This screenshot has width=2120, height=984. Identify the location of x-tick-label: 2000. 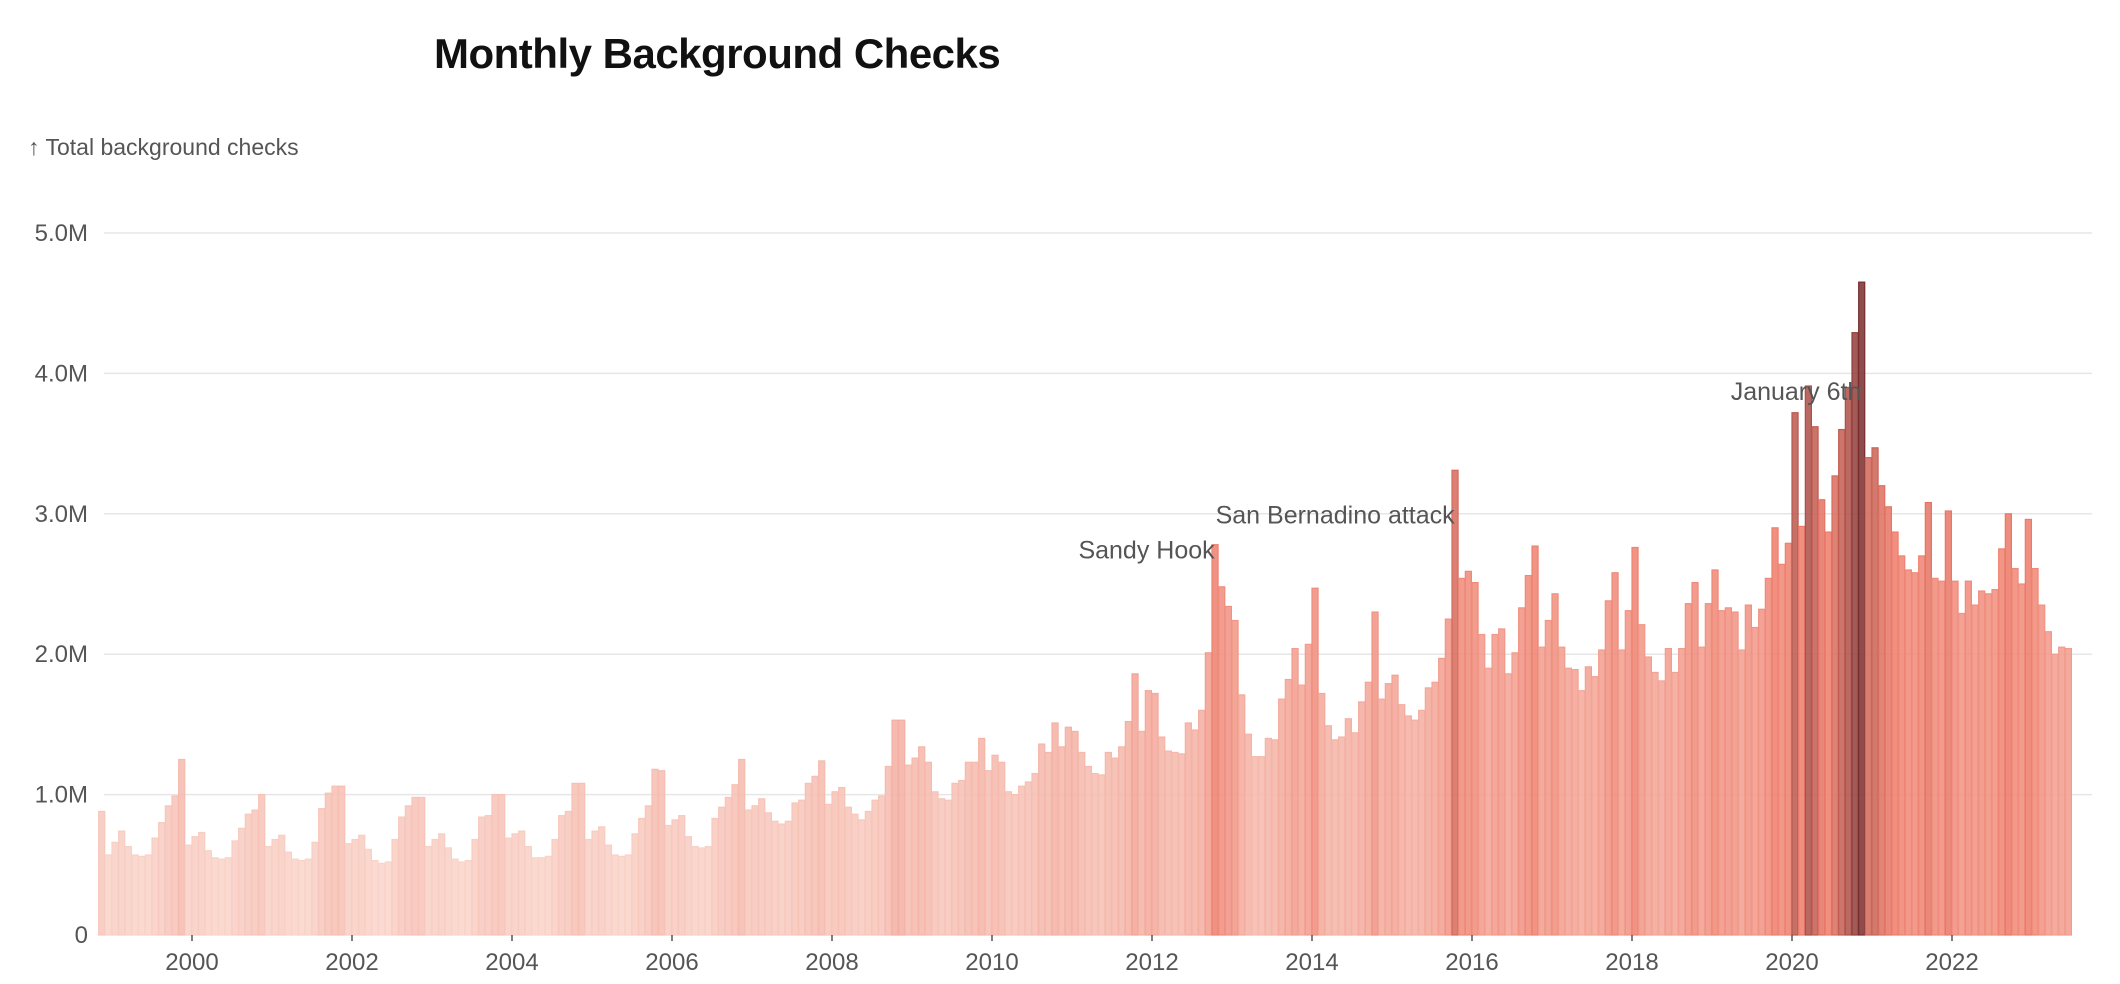
(191, 962).